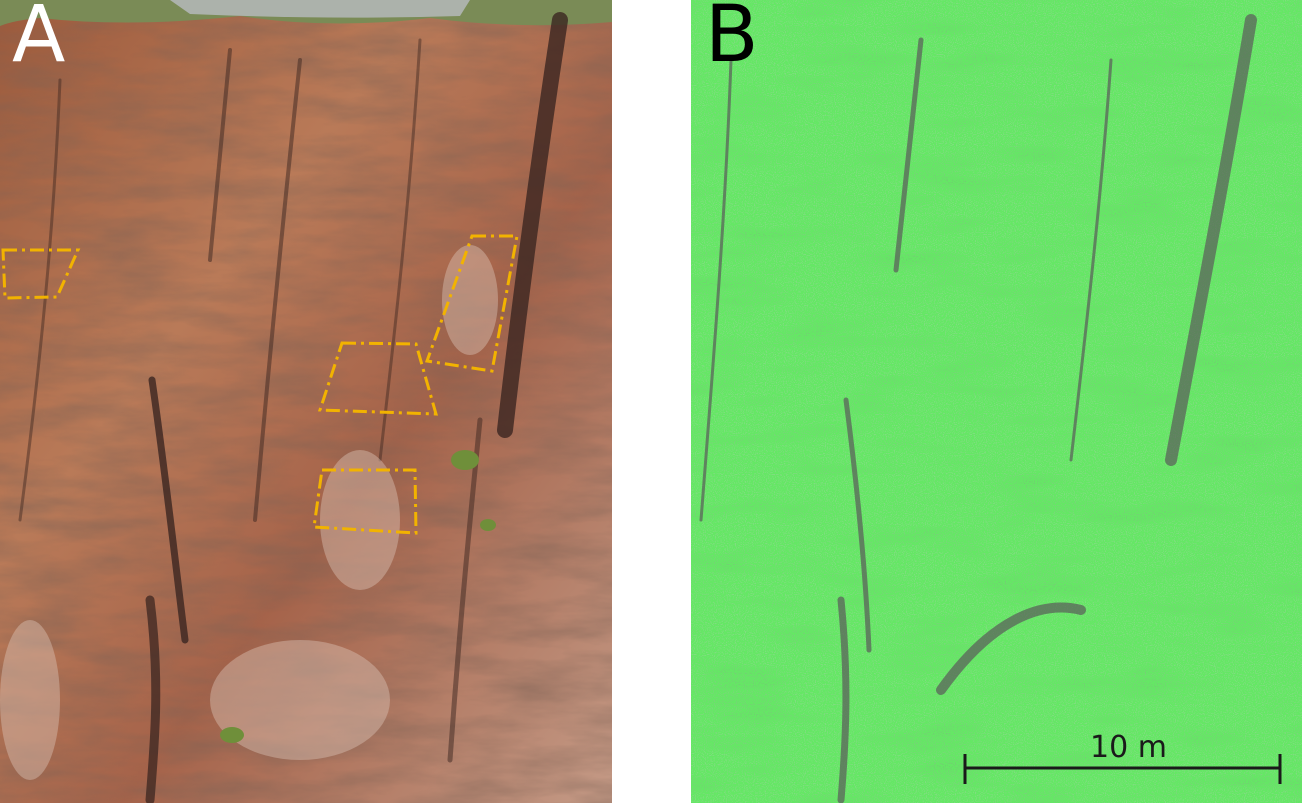 The image size is (1302, 803). What do you see at coordinates (732, 40) in the screenshot?
I see `panel-b-label: B` at bounding box center [732, 40].